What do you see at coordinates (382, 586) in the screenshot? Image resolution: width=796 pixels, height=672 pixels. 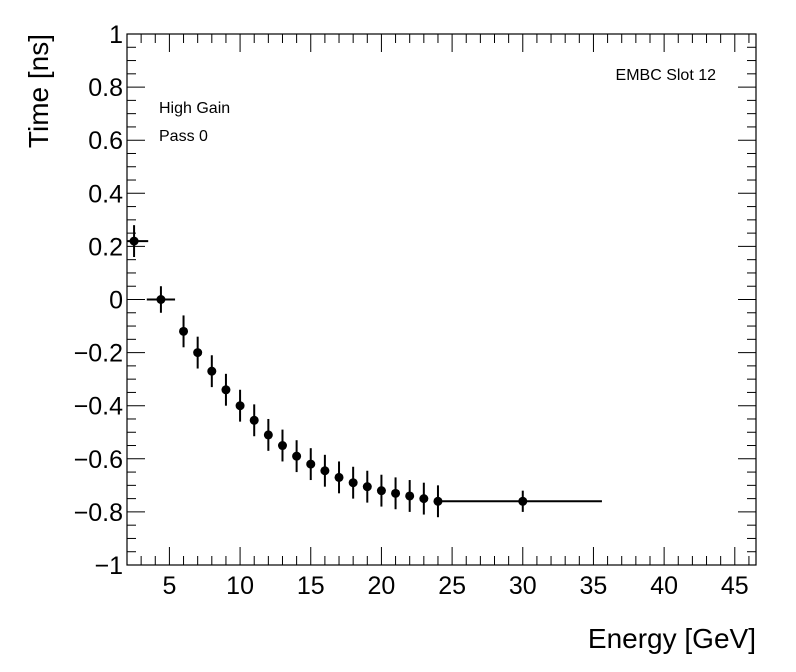 I see `x-tick-label: 20` at bounding box center [382, 586].